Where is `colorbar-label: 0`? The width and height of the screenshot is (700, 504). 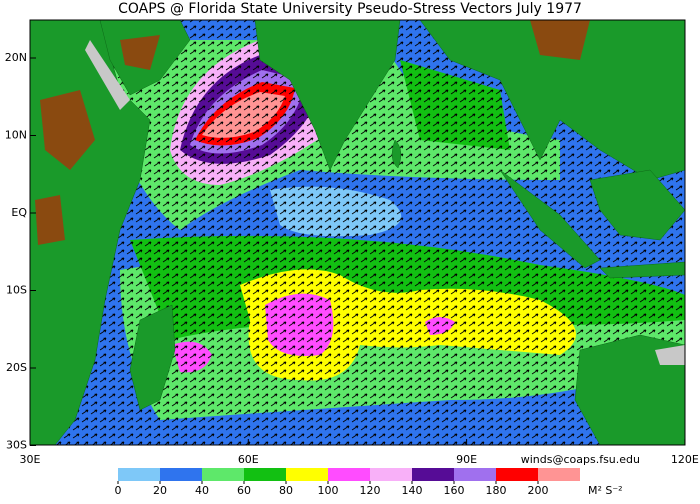 colorbar-label: 0 is located at coordinates (118, 490).